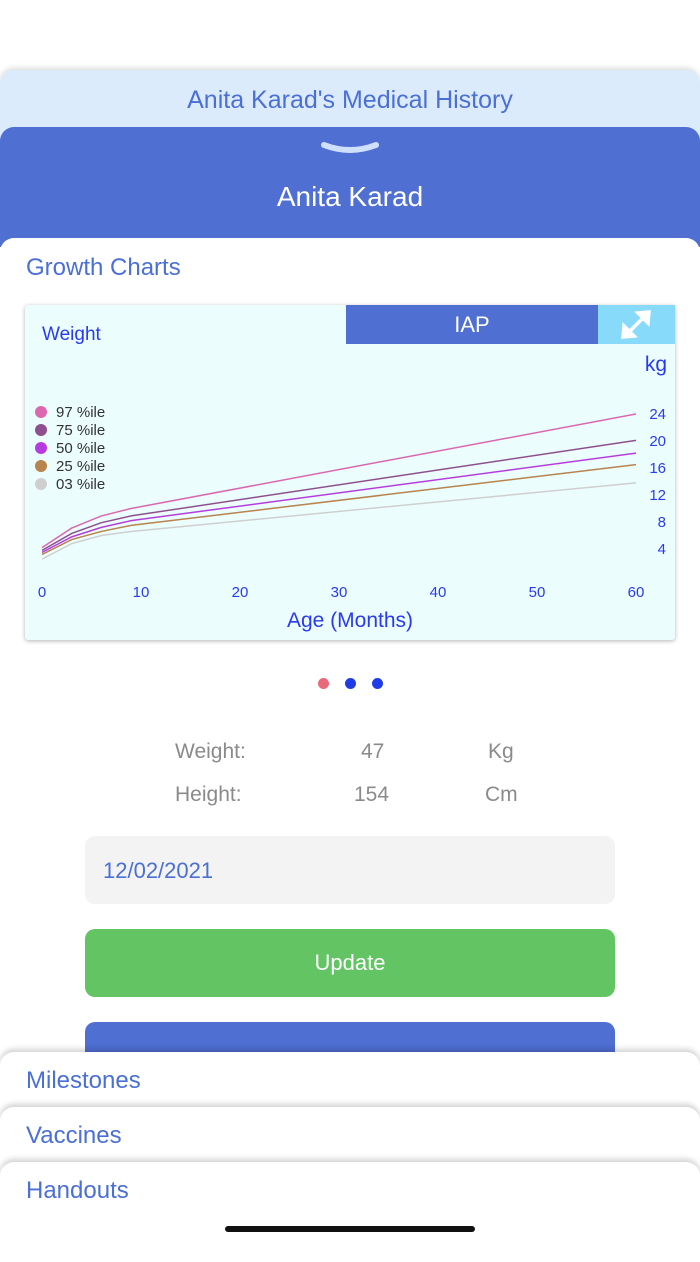 This screenshot has width=700, height=1262. I want to click on y-tick-label: 12, so click(657, 495).